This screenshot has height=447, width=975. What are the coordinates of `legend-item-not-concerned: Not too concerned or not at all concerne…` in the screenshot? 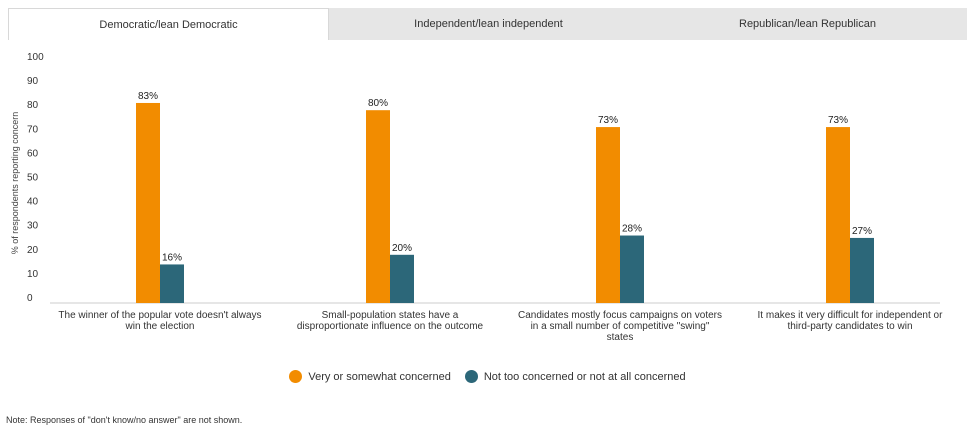 It's located at (575, 376).